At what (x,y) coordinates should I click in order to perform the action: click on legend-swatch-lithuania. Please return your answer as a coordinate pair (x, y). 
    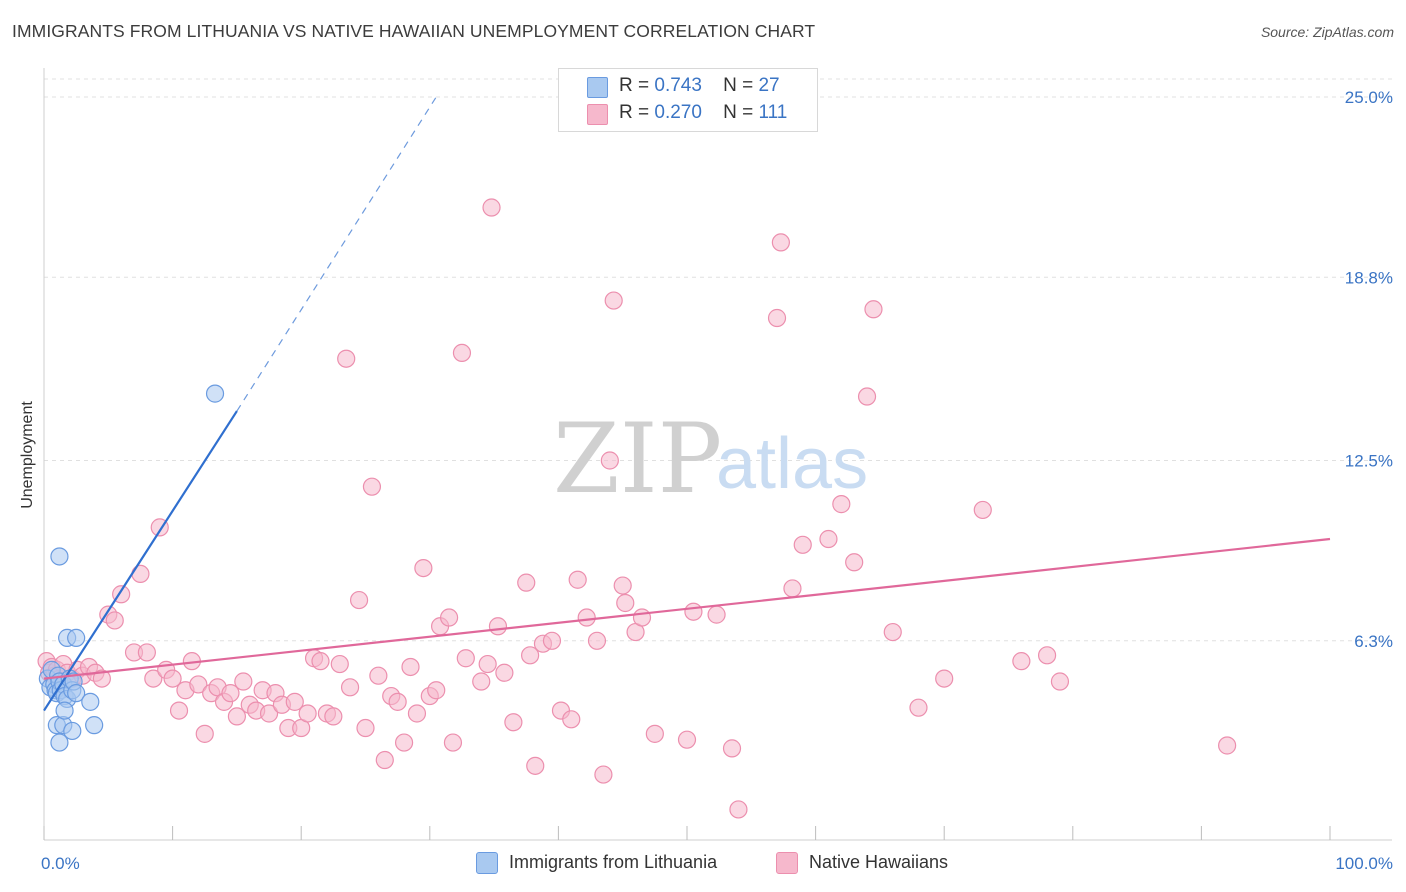
    Looking at the image, I should click on (597, 87).